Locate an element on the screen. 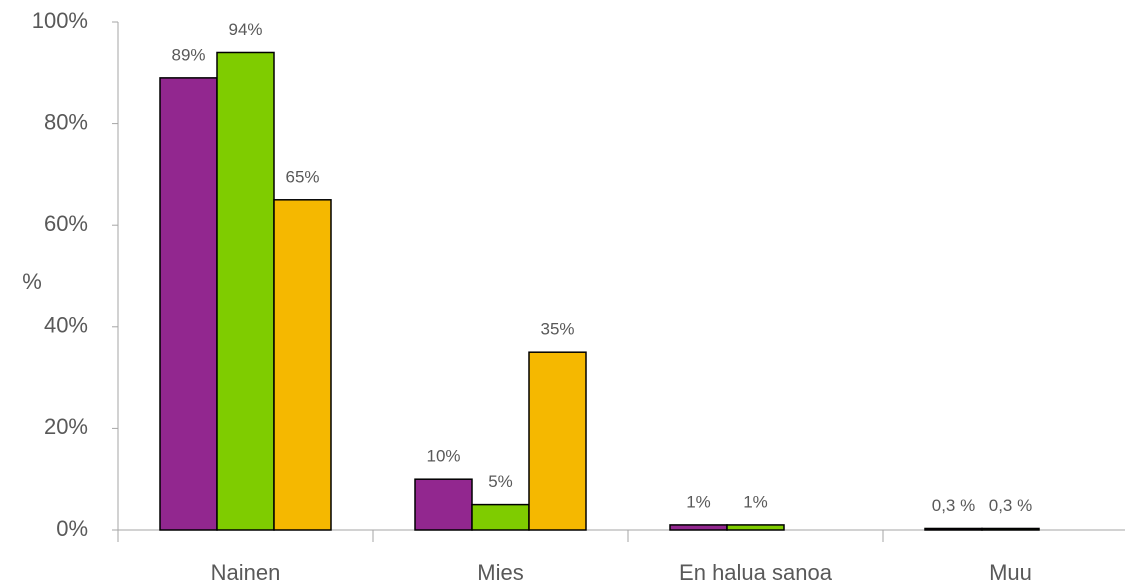  y-tick-label: 60% is located at coordinates (66, 223).